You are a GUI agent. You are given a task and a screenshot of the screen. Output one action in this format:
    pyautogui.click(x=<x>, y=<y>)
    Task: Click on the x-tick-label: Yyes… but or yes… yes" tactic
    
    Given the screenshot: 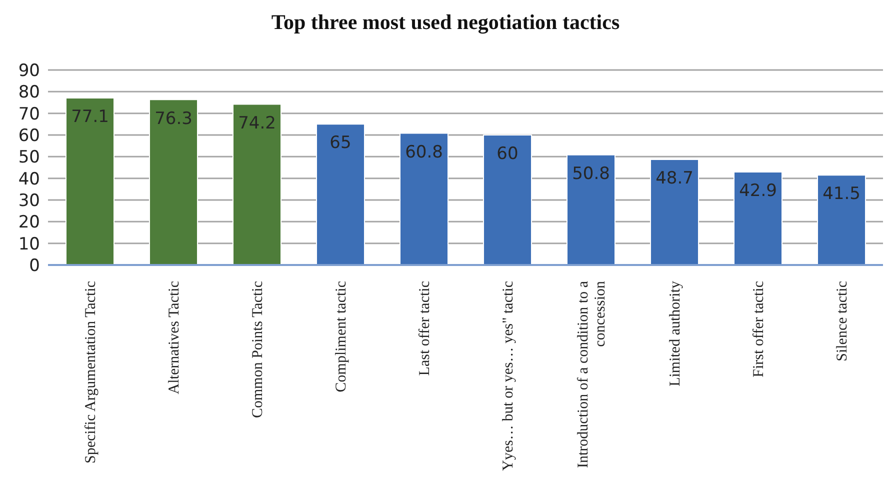 What is the action you would take?
    pyautogui.click(x=508, y=375)
    